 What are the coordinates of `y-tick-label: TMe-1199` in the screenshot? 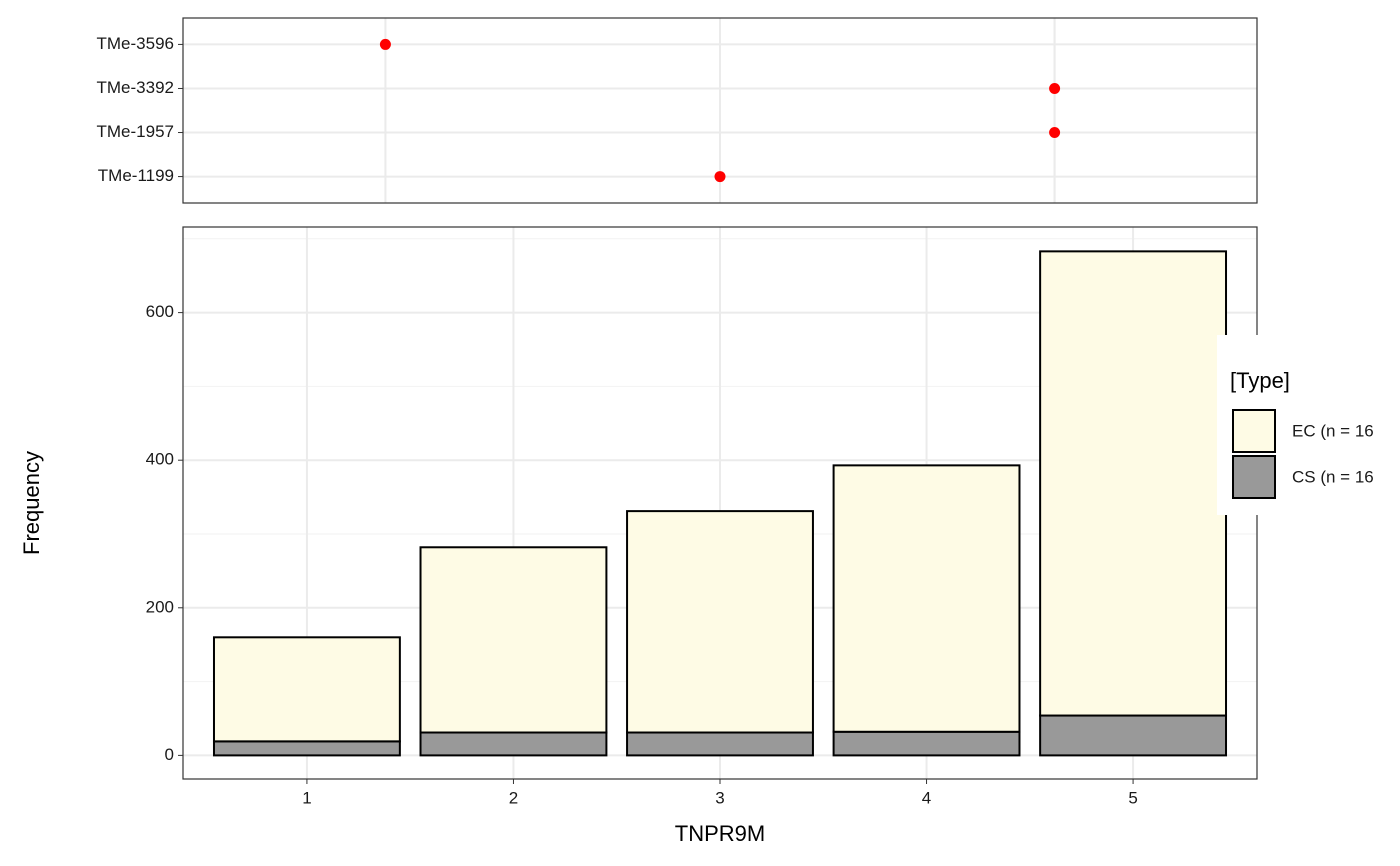 It's located at (136, 175).